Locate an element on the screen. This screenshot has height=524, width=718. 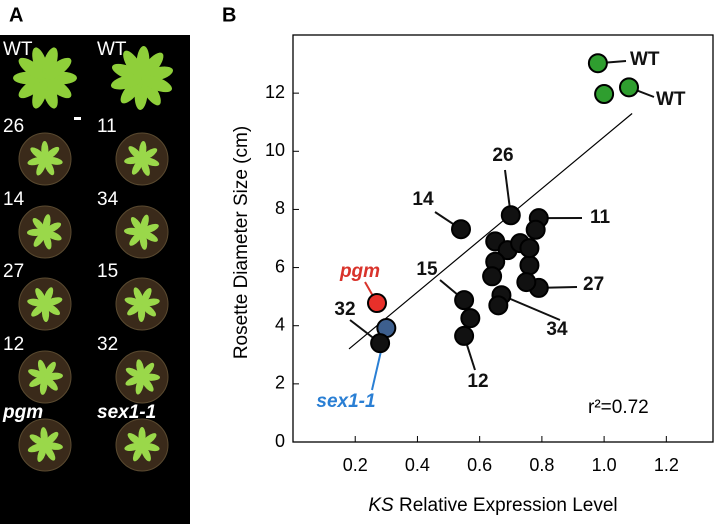
scale-bar is located at coordinates (77, 118).